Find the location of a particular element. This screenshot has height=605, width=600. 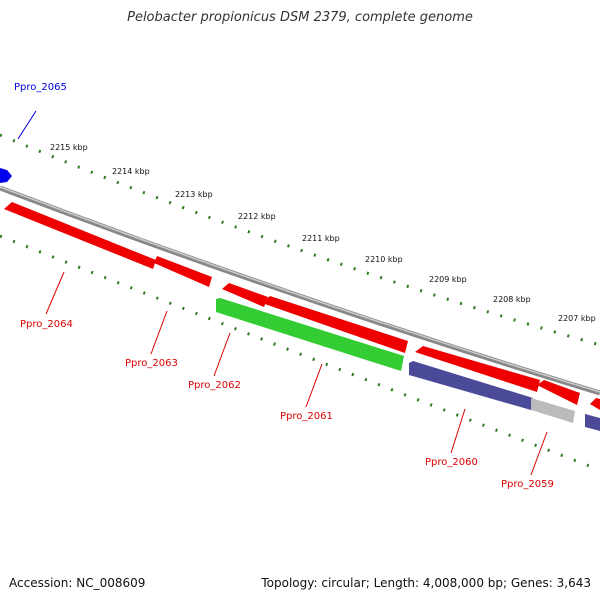

gene-label-ppro-2064: Ppro_2064 is located at coordinates (46, 324).